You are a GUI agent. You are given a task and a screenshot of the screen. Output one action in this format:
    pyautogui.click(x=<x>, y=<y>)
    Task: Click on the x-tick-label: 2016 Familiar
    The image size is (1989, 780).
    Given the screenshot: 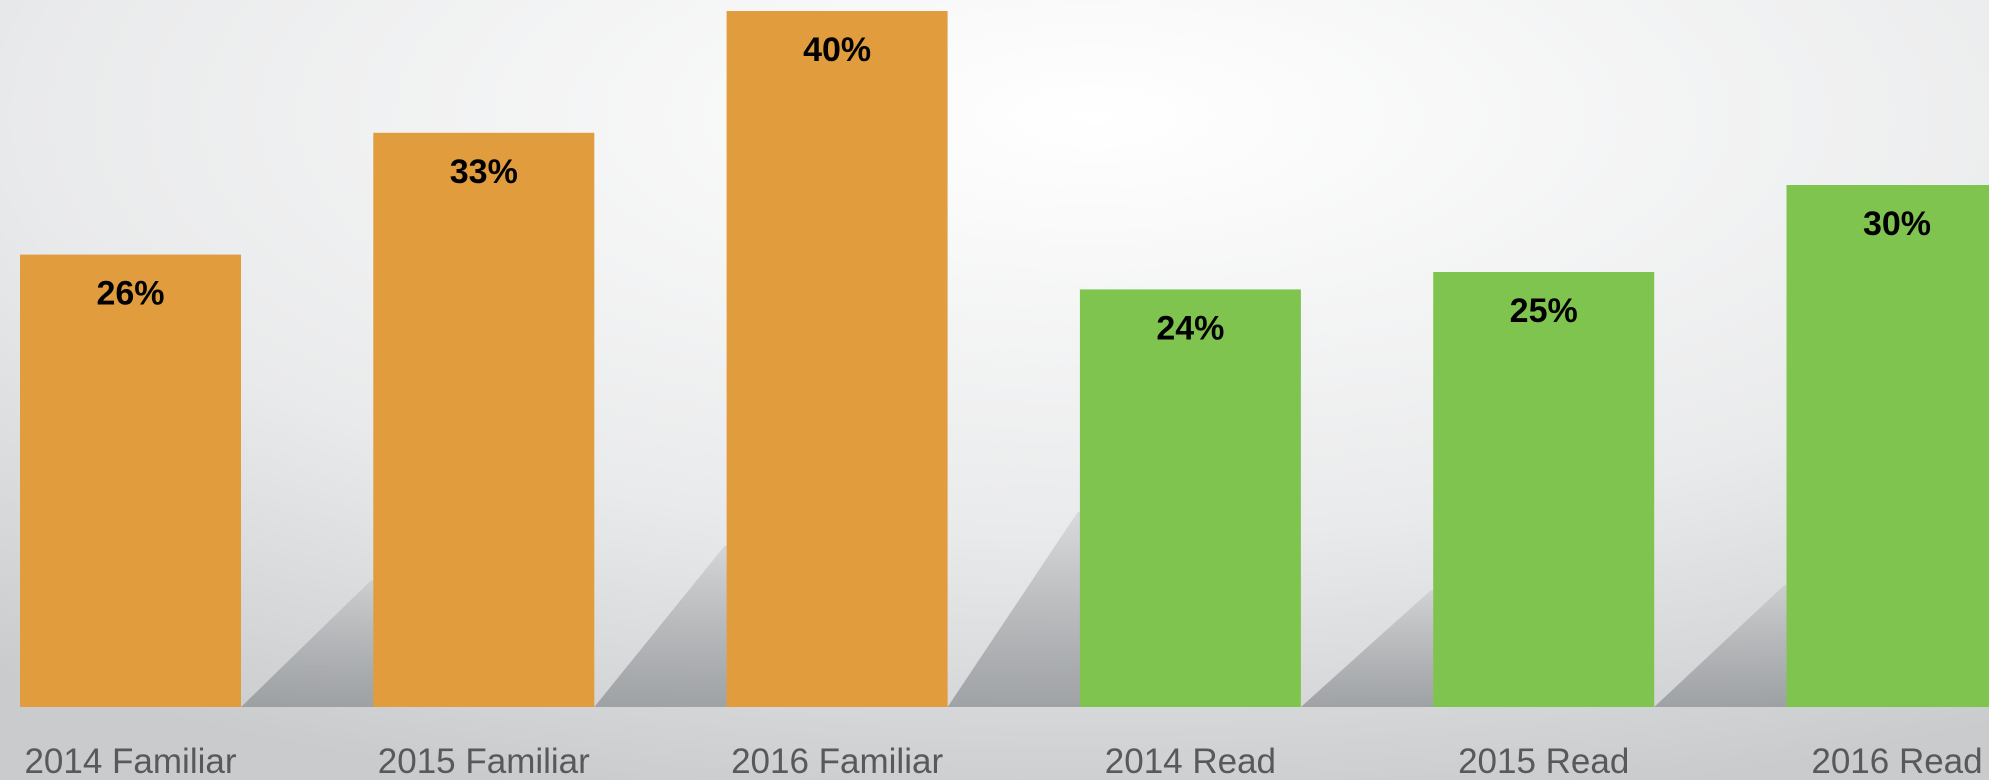 What is the action you would take?
    pyautogui.click(x=837, y=761)
    